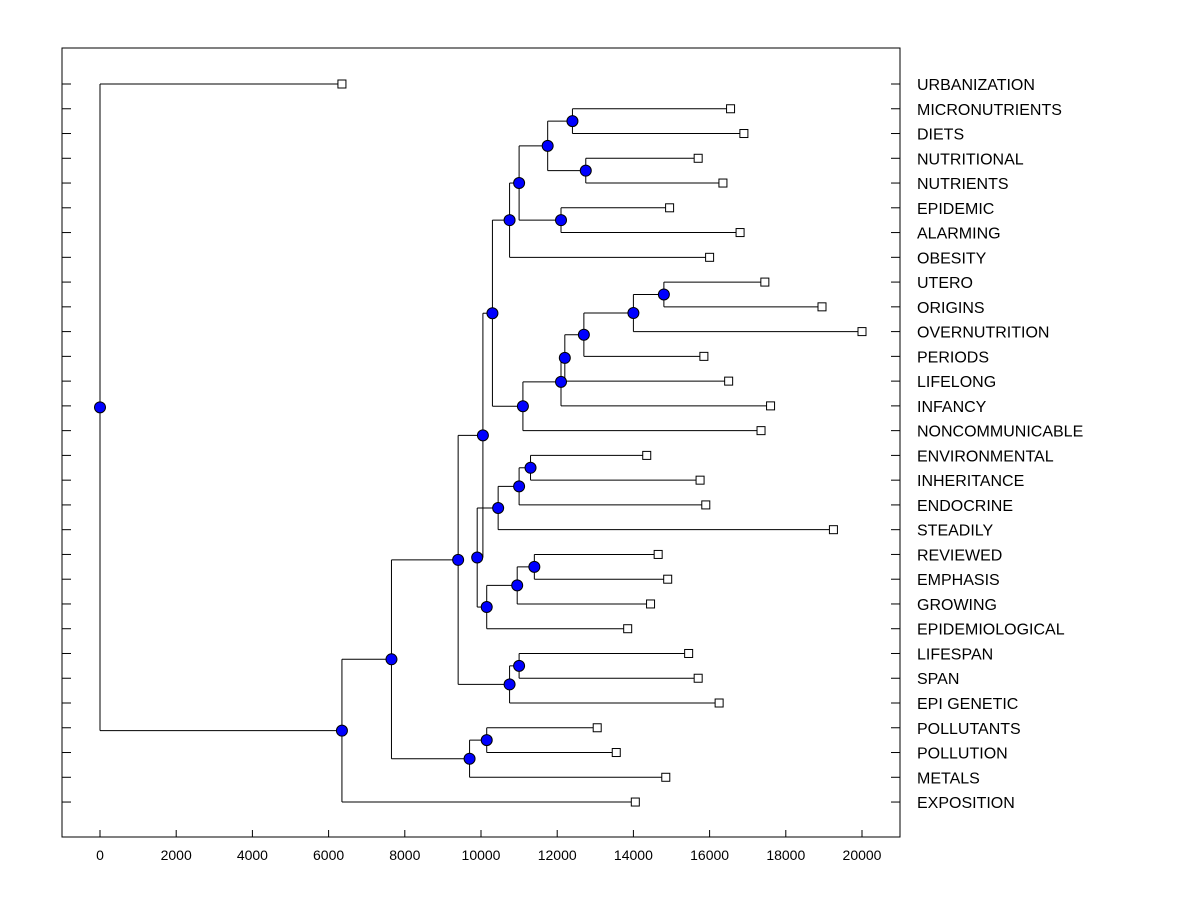 The image size is (1200, 900). What do you see at coordinates (252, 855) in the screenshot?
I see `x-tick-label: 4000` at bounding box center [252, 855].